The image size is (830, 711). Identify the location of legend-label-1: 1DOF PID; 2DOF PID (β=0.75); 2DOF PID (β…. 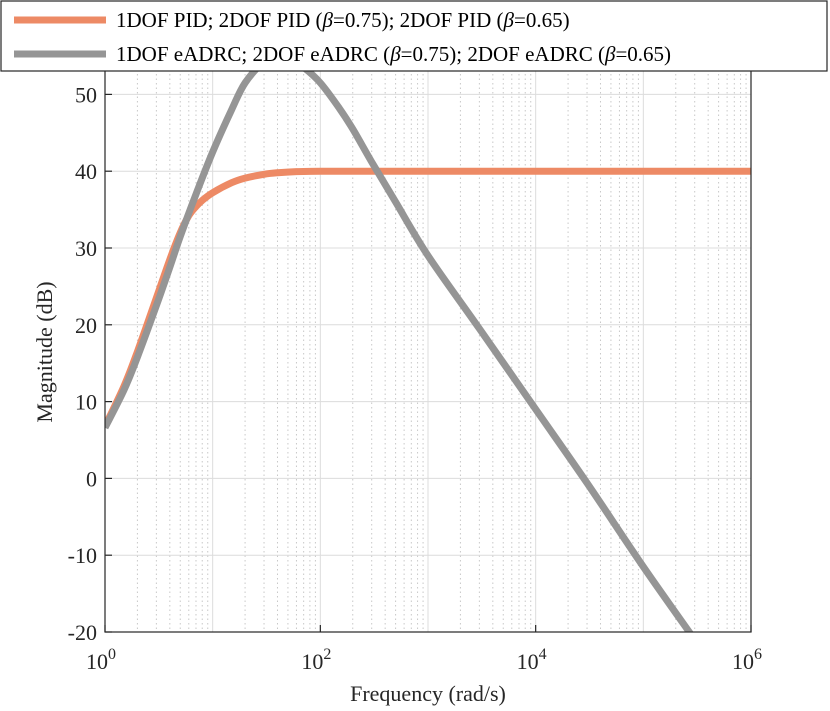
(343, 20).